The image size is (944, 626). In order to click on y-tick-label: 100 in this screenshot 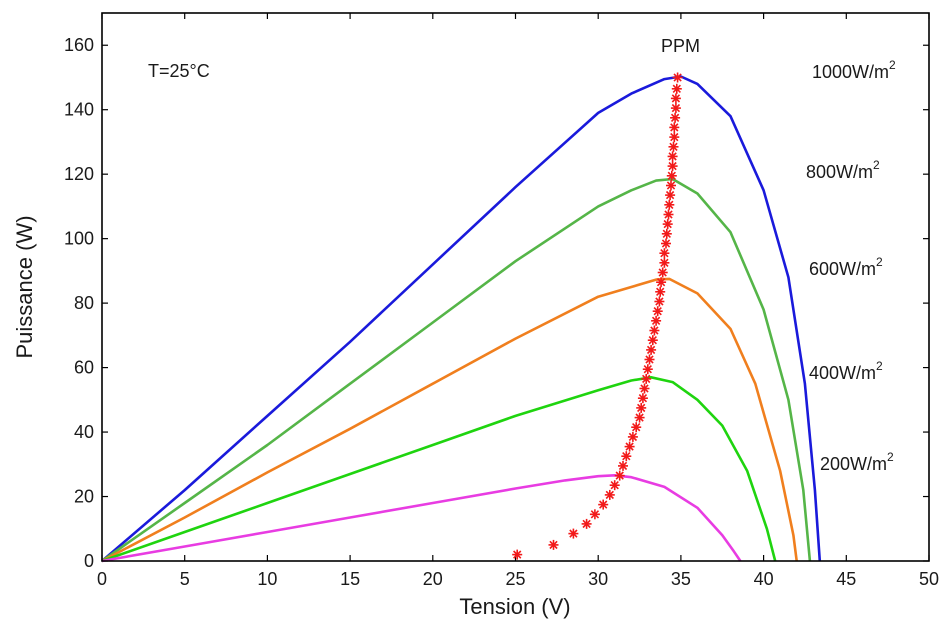, I will do `click(79, 239)`.